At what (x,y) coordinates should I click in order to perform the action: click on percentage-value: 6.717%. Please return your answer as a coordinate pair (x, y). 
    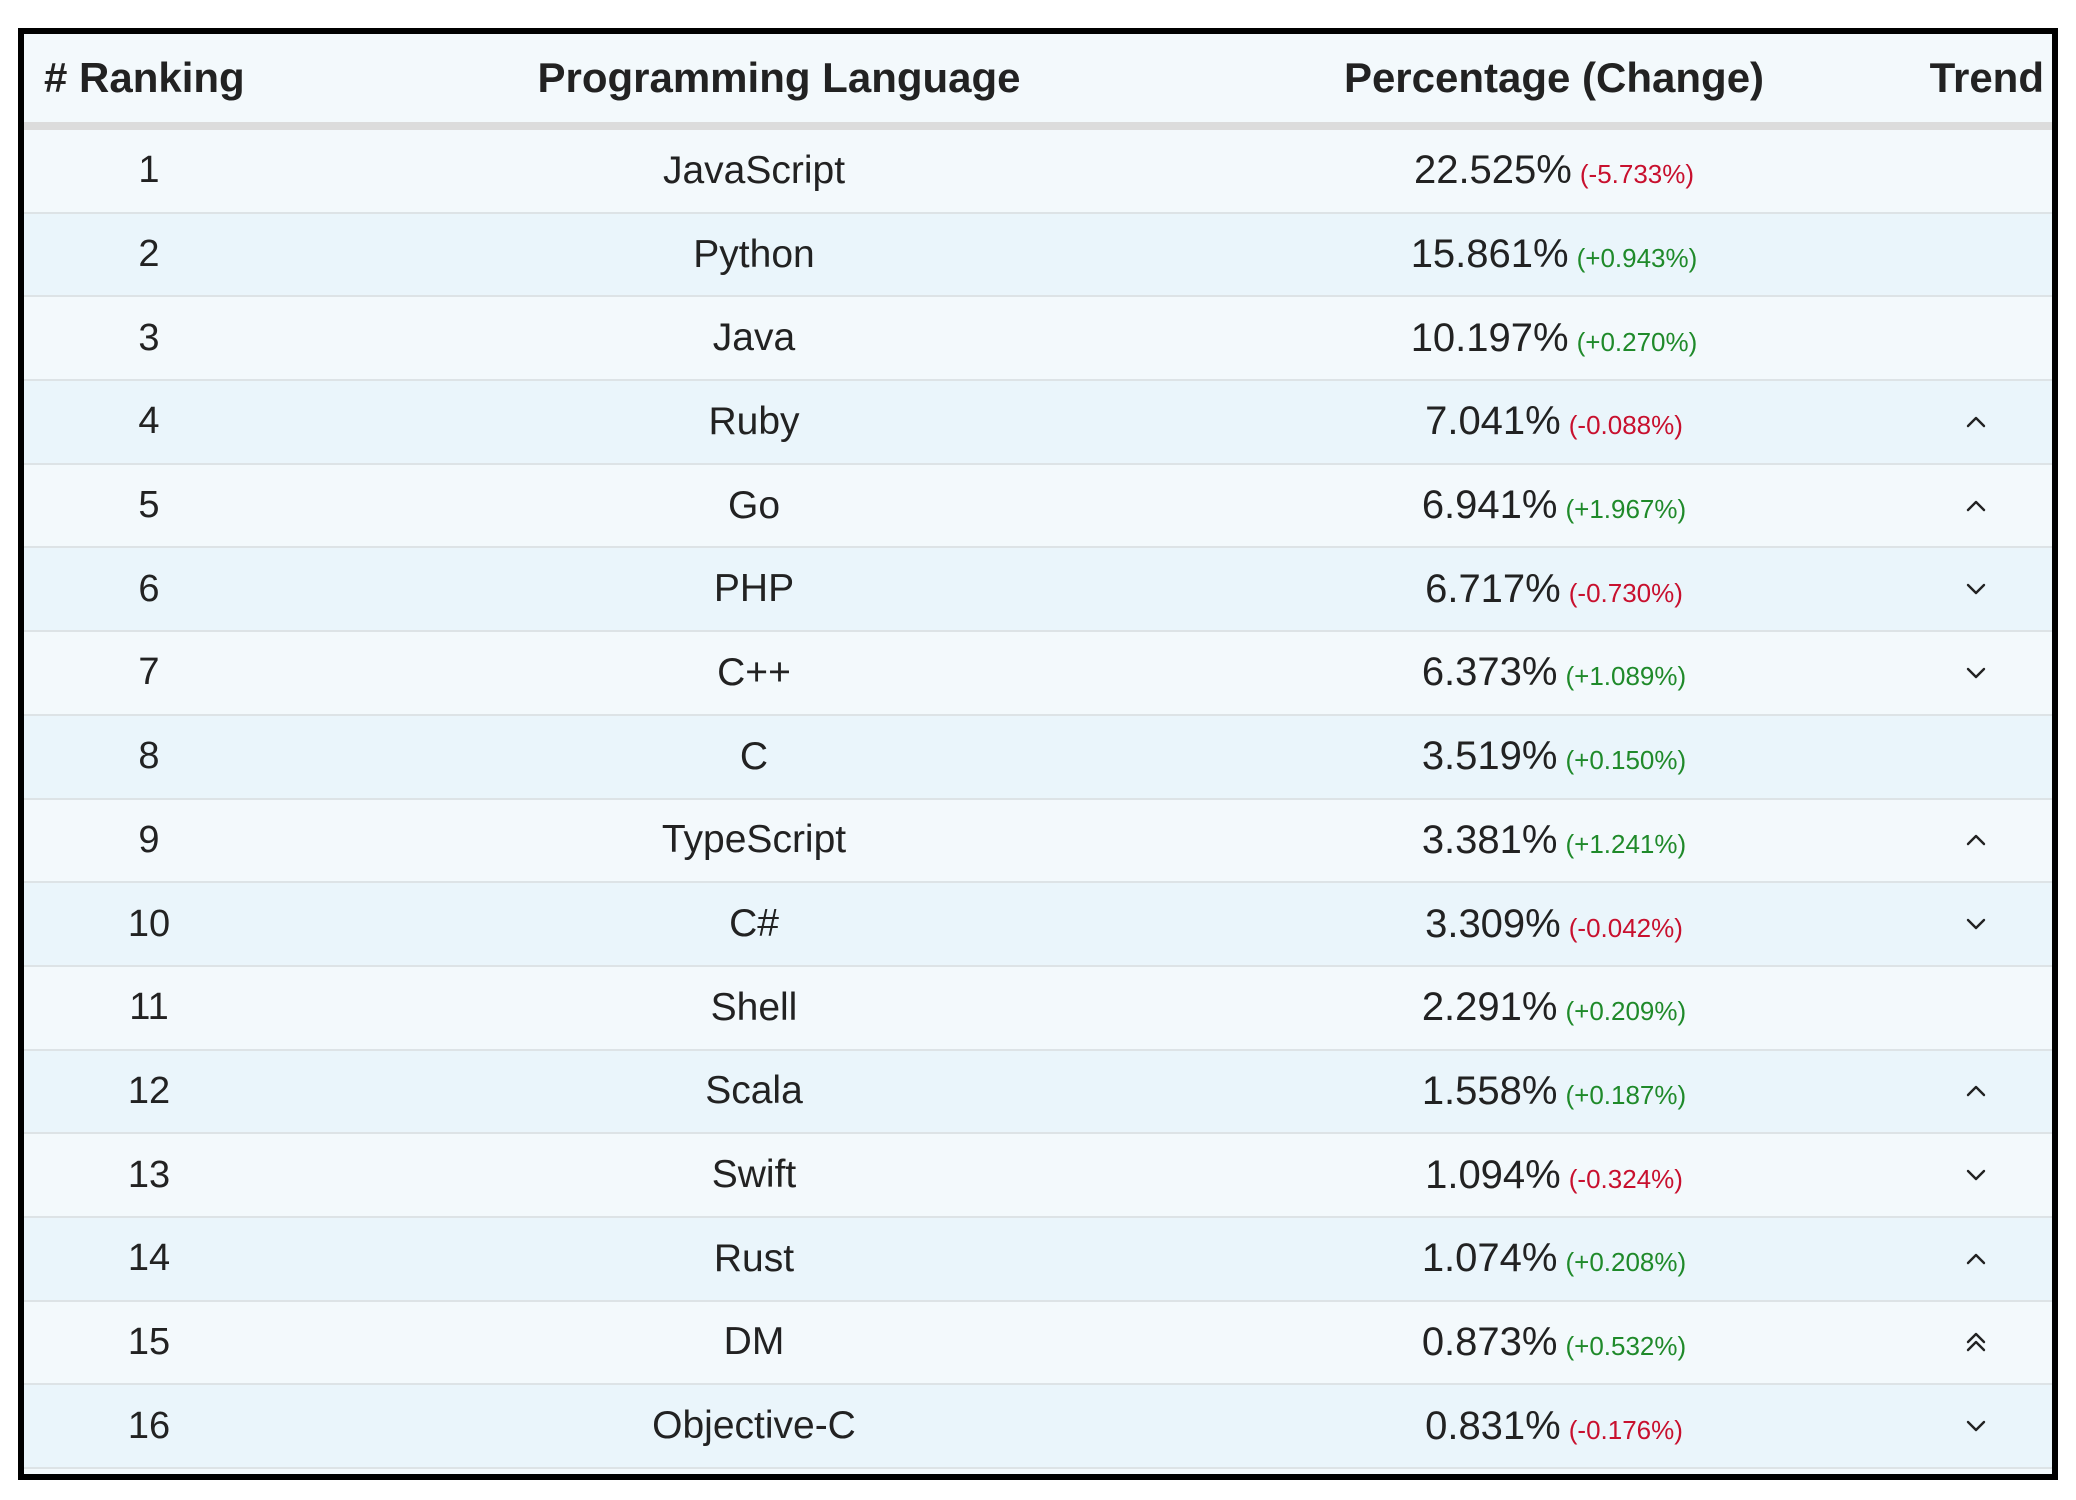
    Looking at the image, I should click on (1493, 588).